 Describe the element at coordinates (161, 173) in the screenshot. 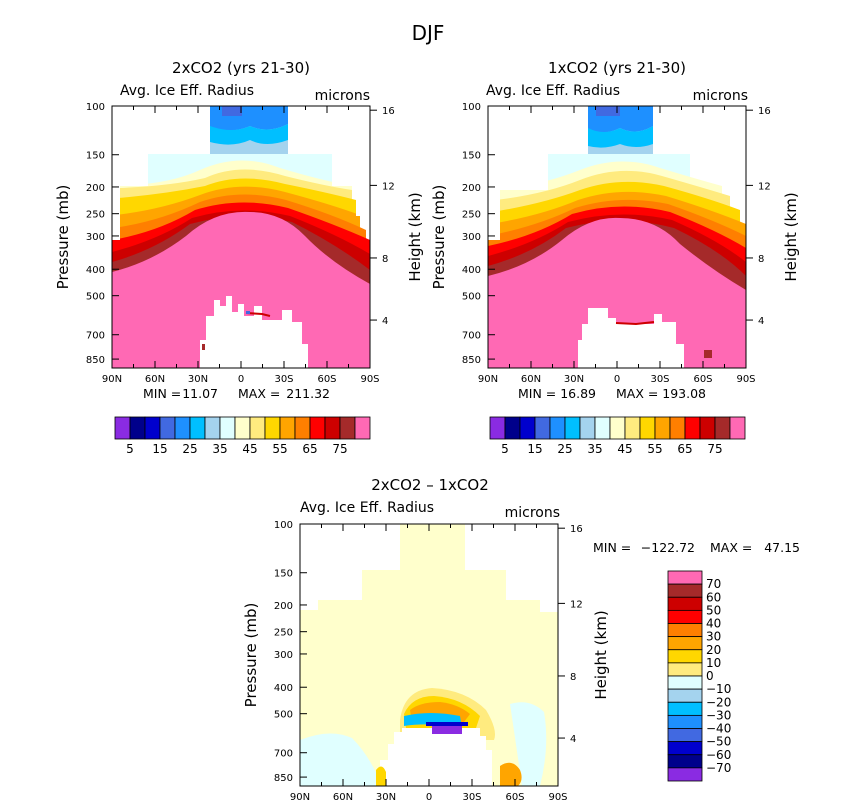

I see `missing-upper-left` at that location.